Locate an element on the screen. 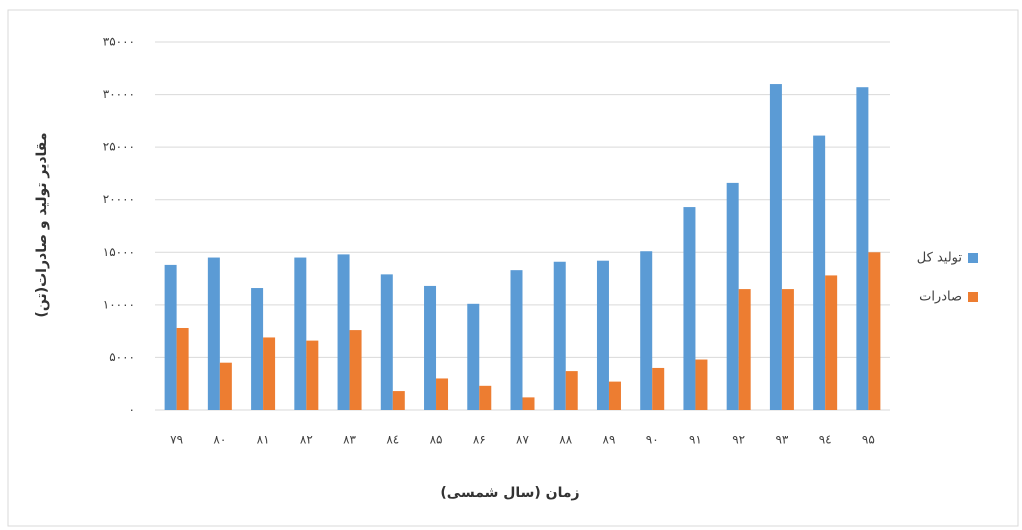 This screenshot has height=530, width=1022. y-tick-label: ۰ is located at coordinates (132, 410).